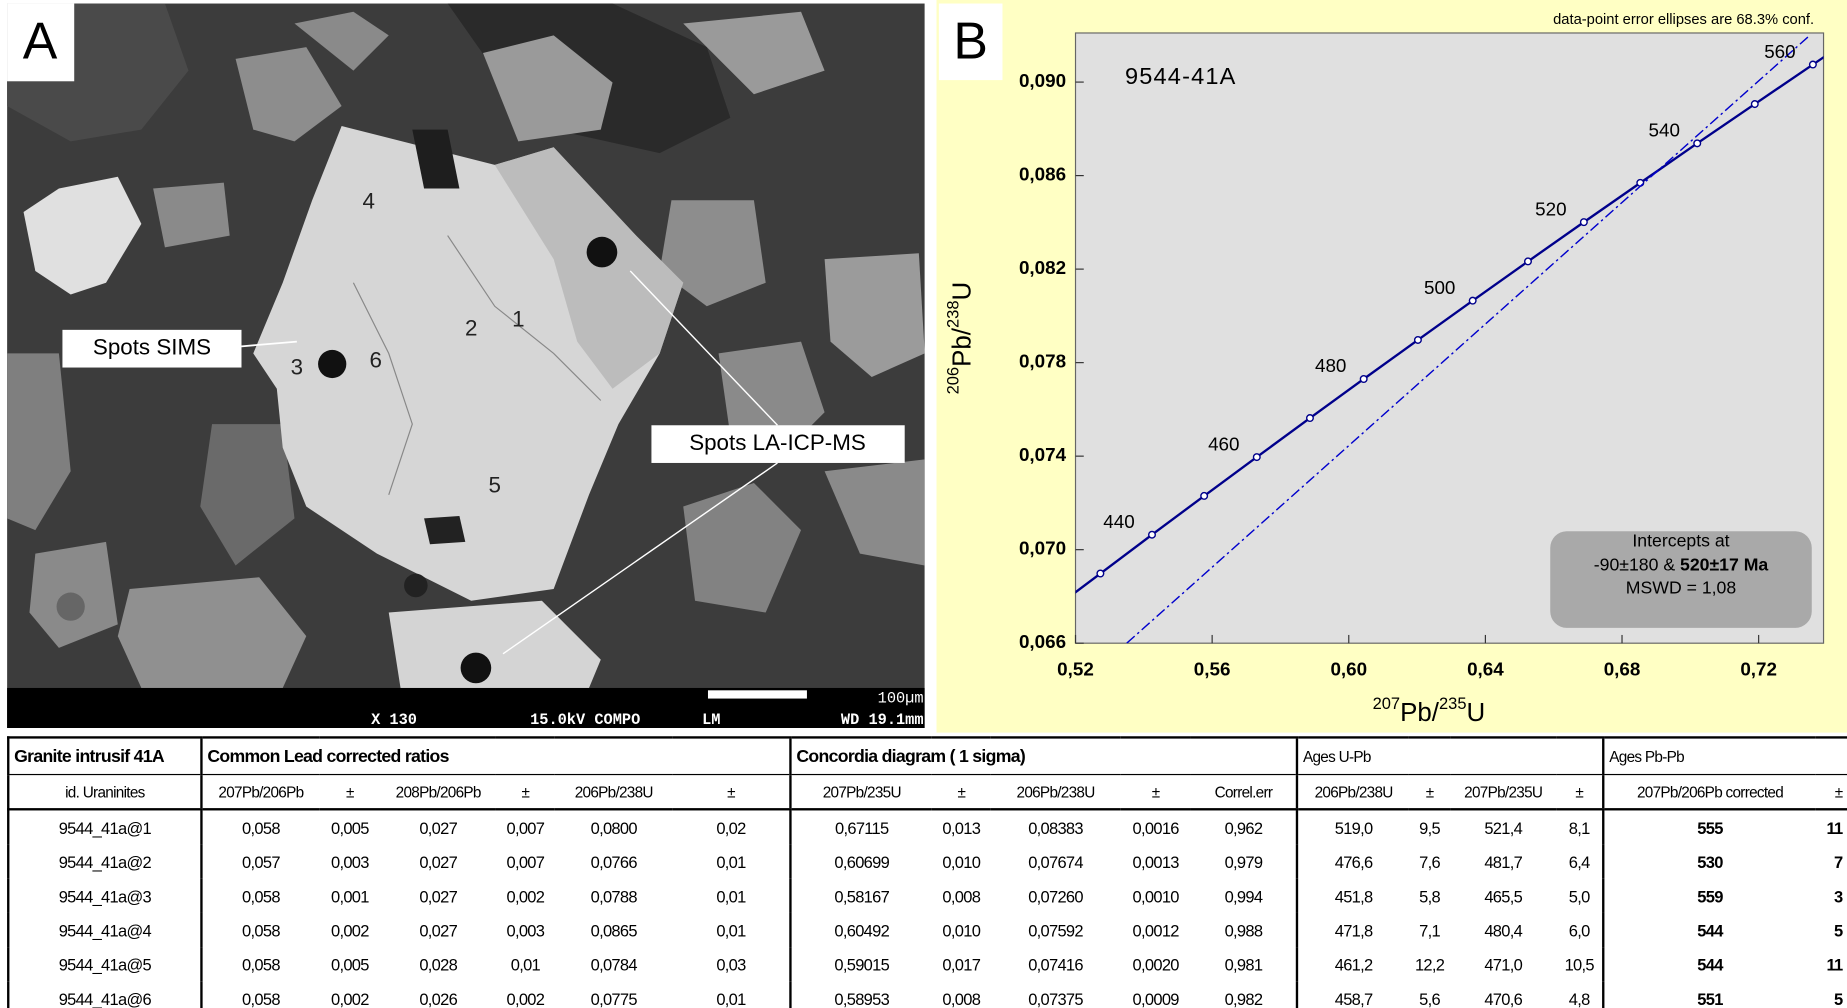 Image resolution: width=1847 pixels, height=1008 pixels. What do you see at coordinates (1243, 964) in the screenshot?
I see `table-cell: 0,981` at bounding box center [1243, 964].